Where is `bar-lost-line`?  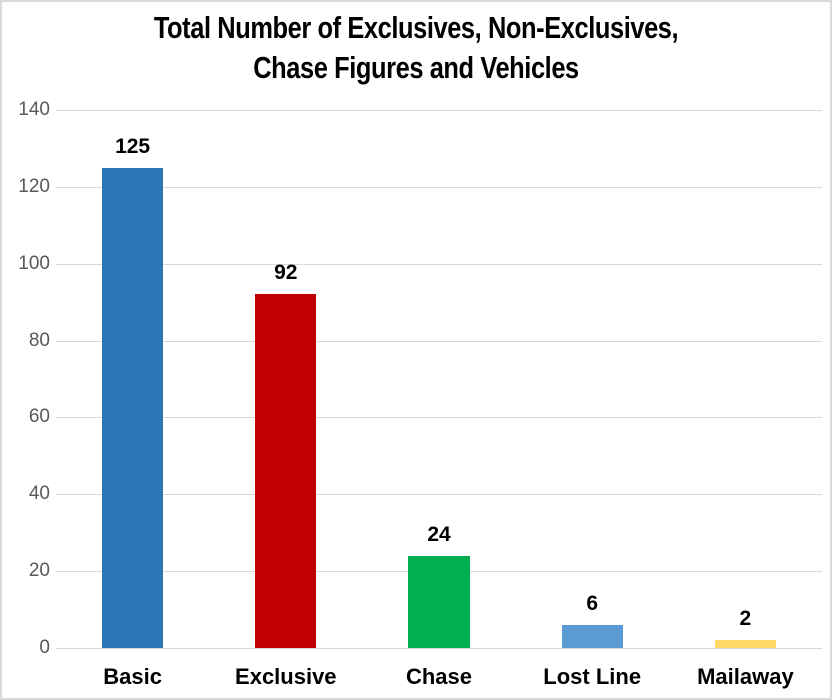 bar-lost-line is located at coordinates (592, 636).